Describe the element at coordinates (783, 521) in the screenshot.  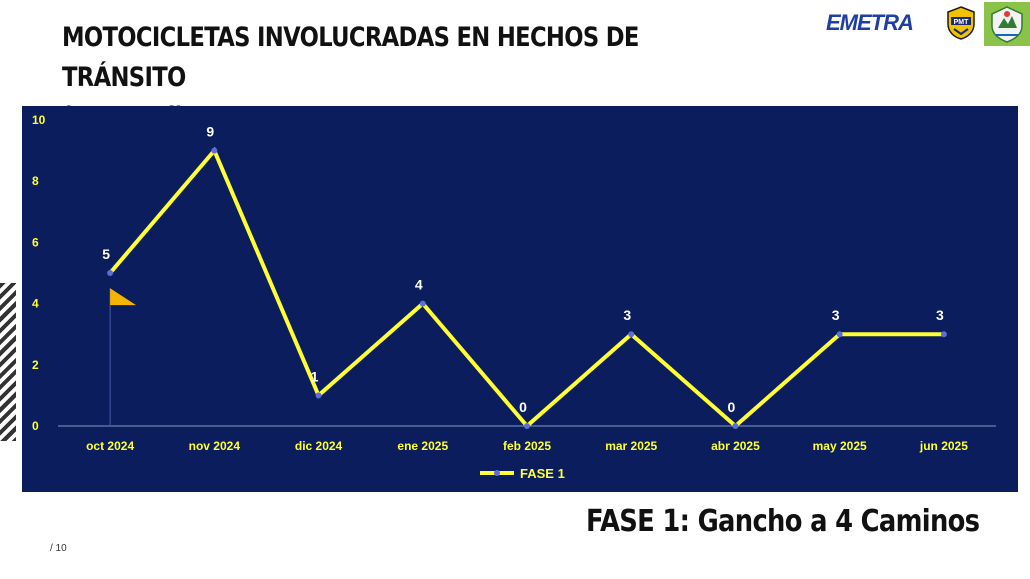
I see `slide-subtitle: FASE 1: Gancho a 4 Caminos` at that location.